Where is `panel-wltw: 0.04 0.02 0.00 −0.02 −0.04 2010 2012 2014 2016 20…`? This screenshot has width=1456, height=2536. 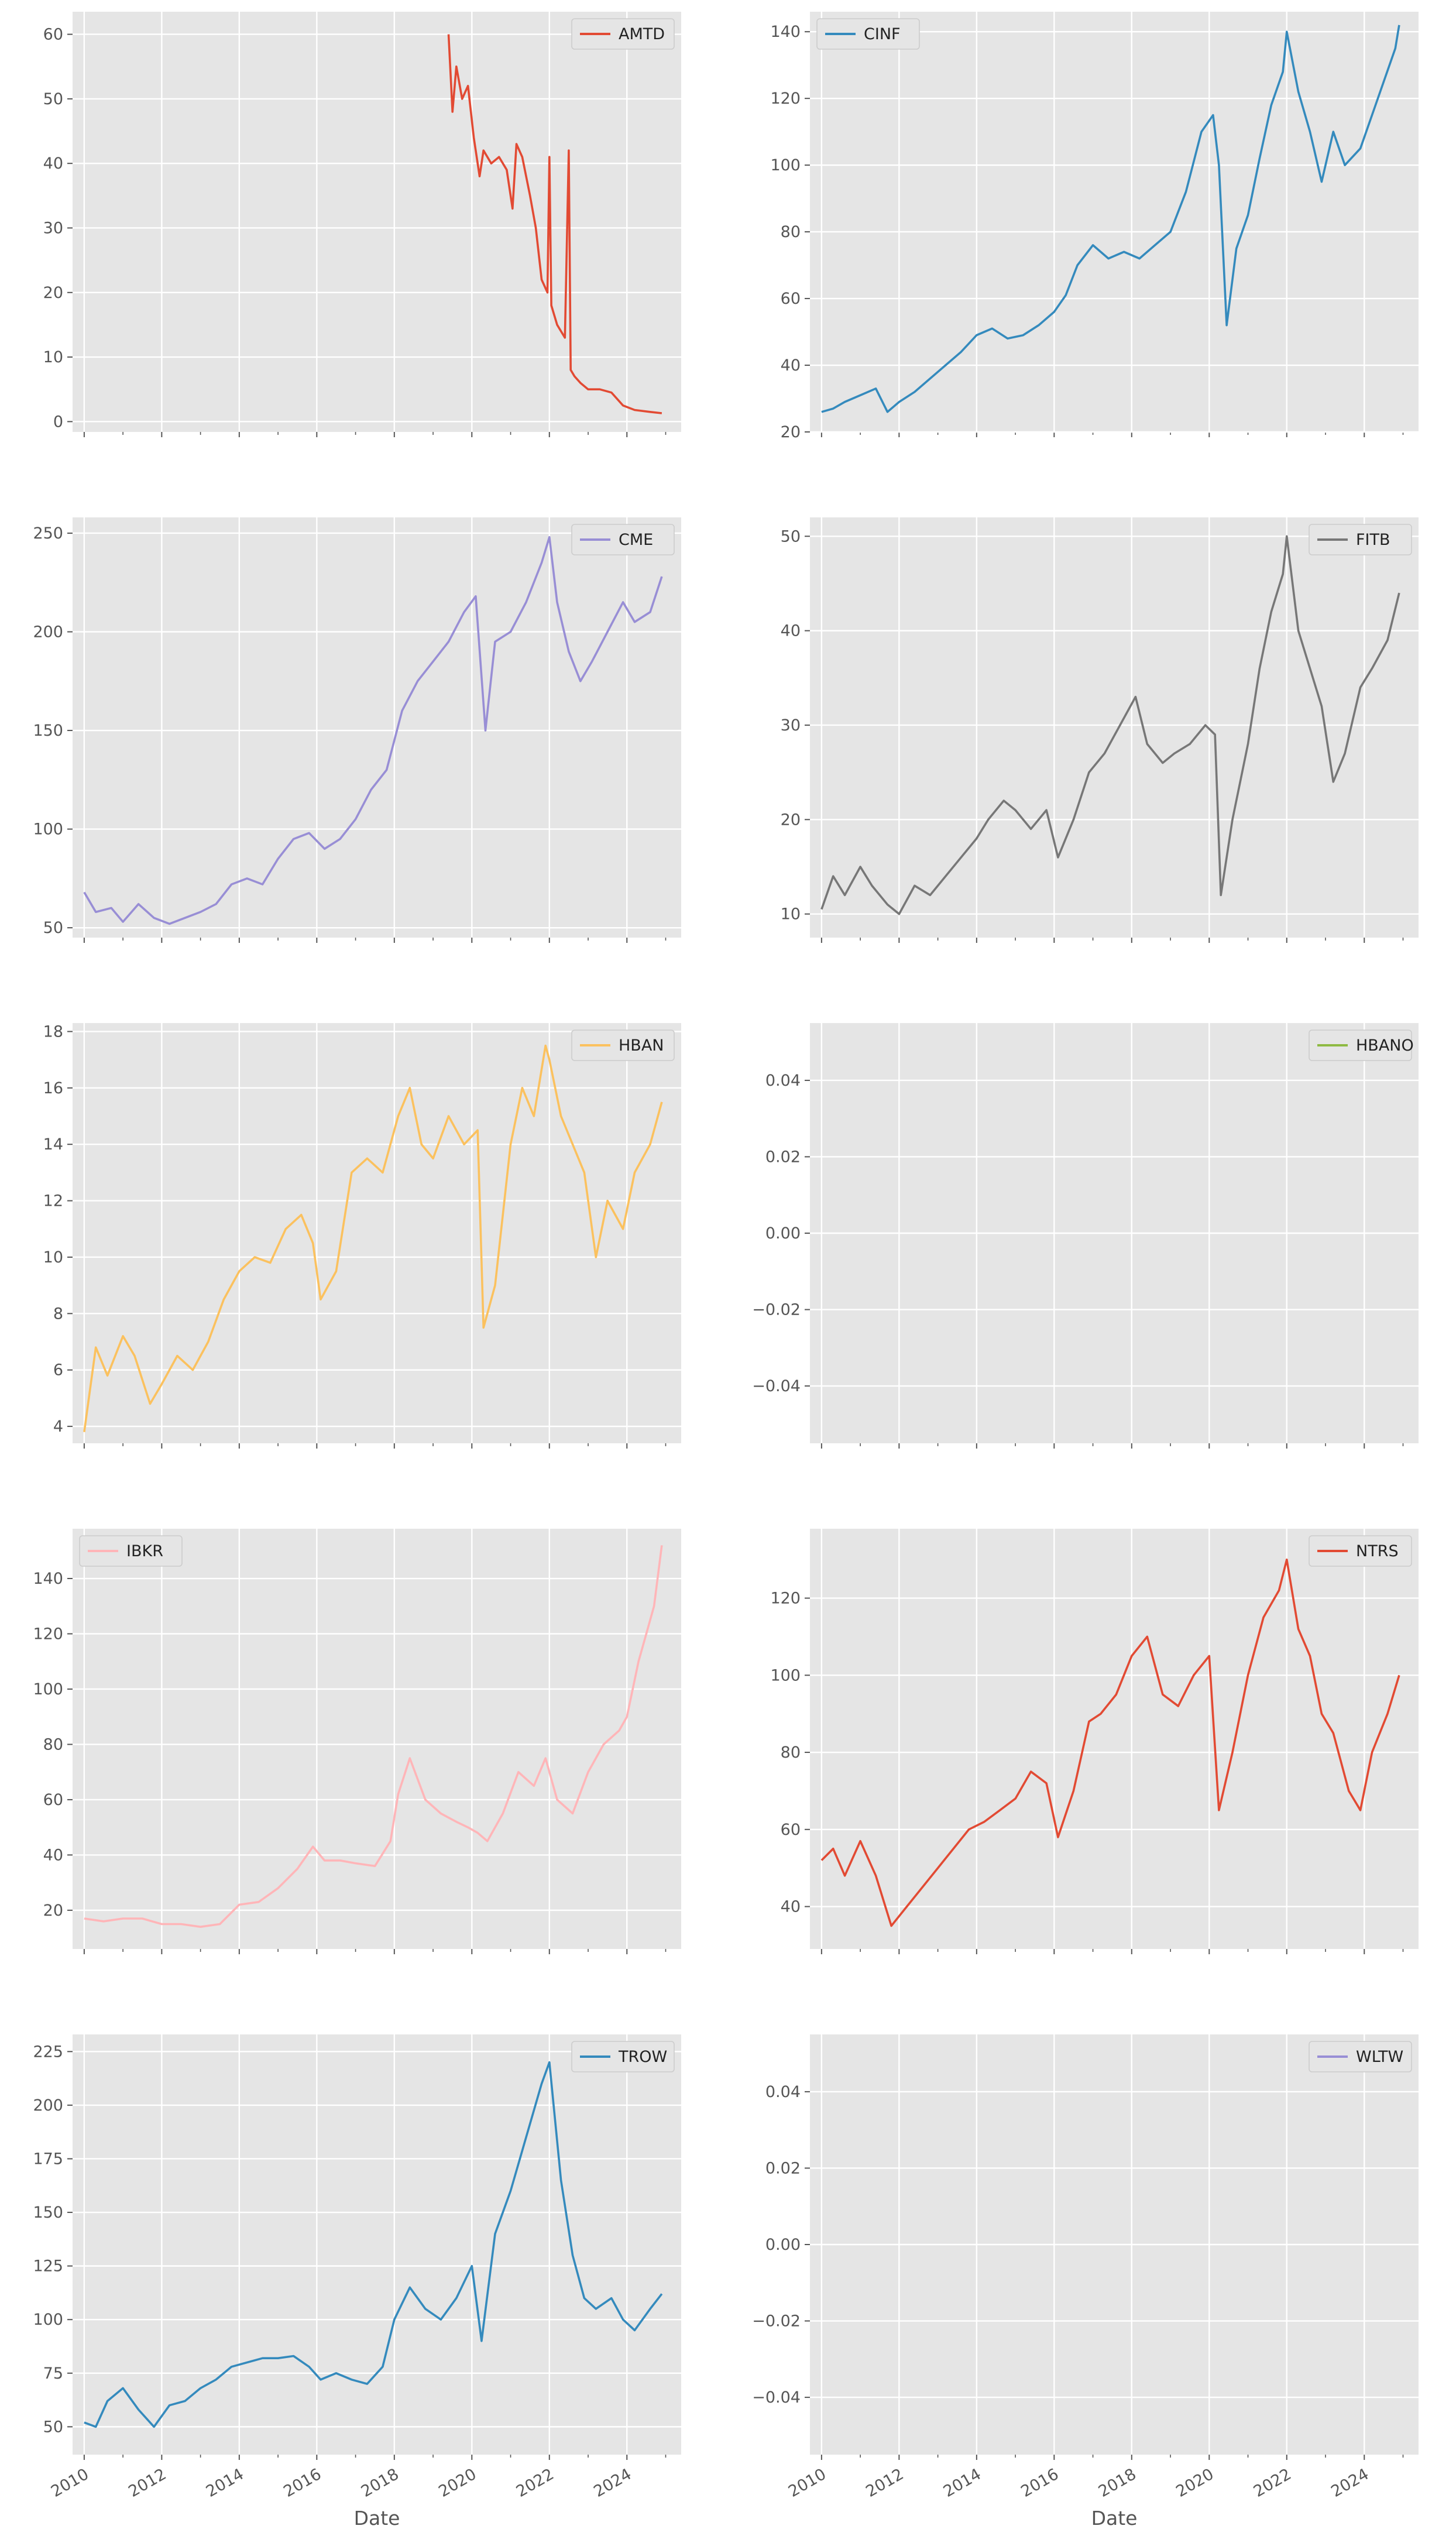
panel-wltw: 0.04 0.02 0.00 −0.02 −0.04 2010 2012 2014 2016 20… is located at coordinates (1085, 2282).